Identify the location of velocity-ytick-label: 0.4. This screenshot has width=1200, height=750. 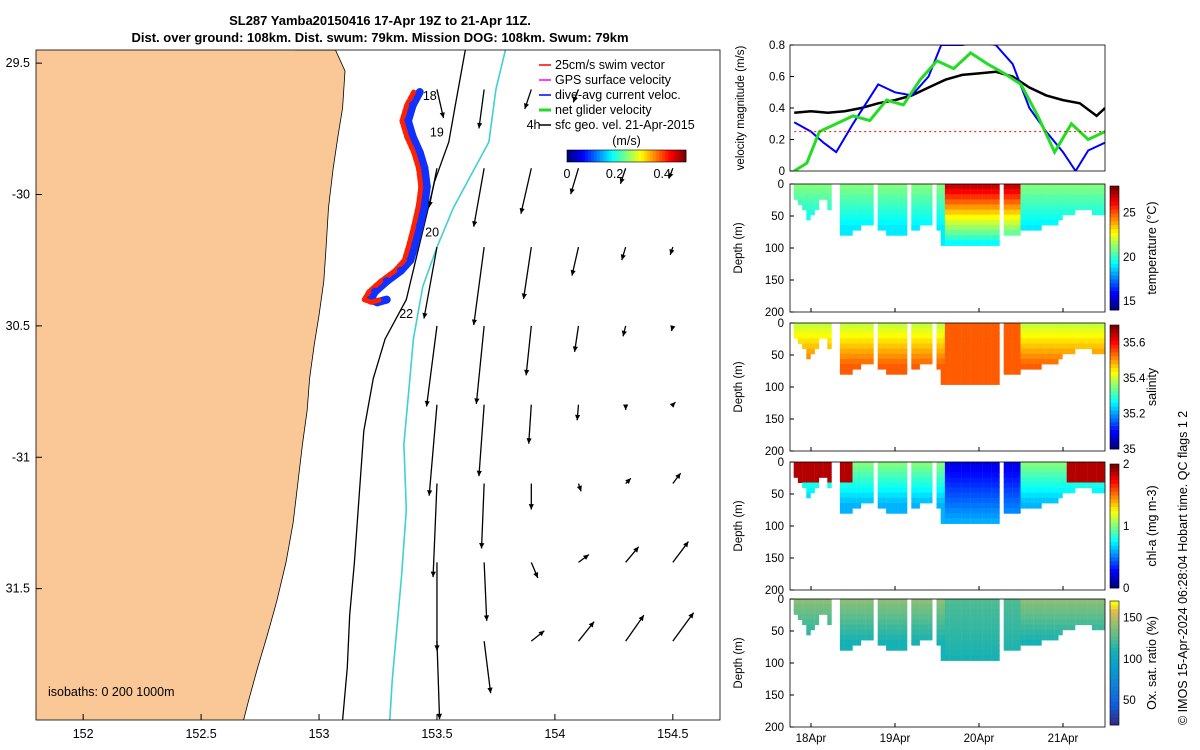
(777, 109).